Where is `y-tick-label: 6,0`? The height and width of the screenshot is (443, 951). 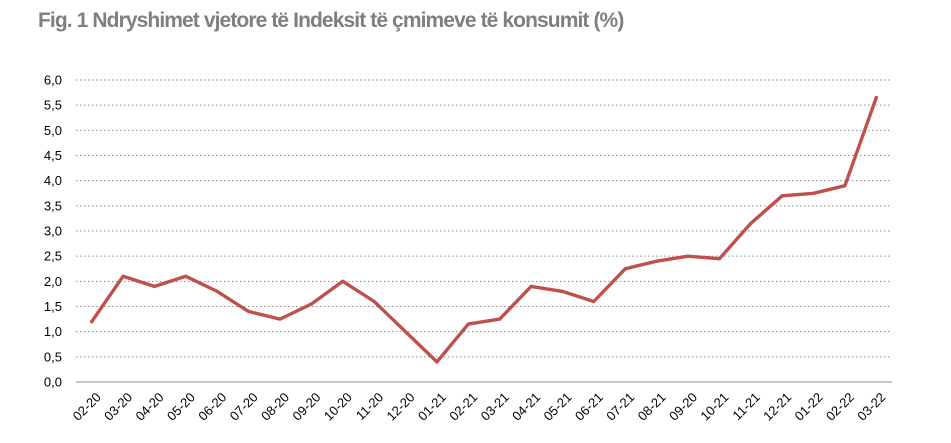 y-tick-label: 6,0 is located at coordinates (53, 80).